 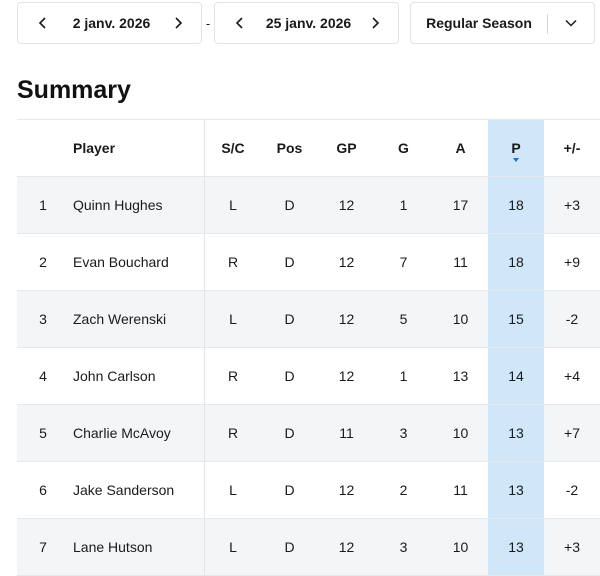 I want to click on cell-goals: 7, so click(x=403, y=262).